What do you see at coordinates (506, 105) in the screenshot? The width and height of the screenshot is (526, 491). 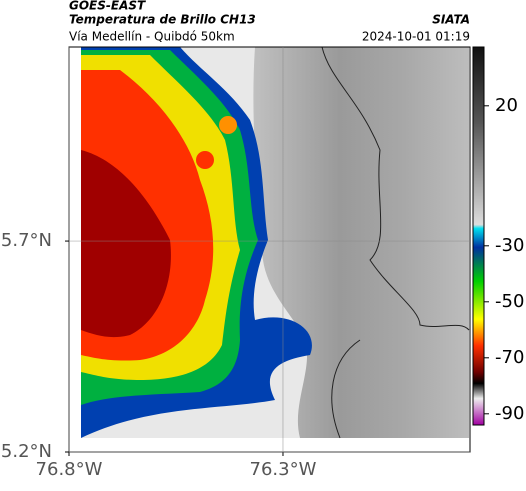 I see `colorbar-tick-label: 20` at bounding box center [506, 105].